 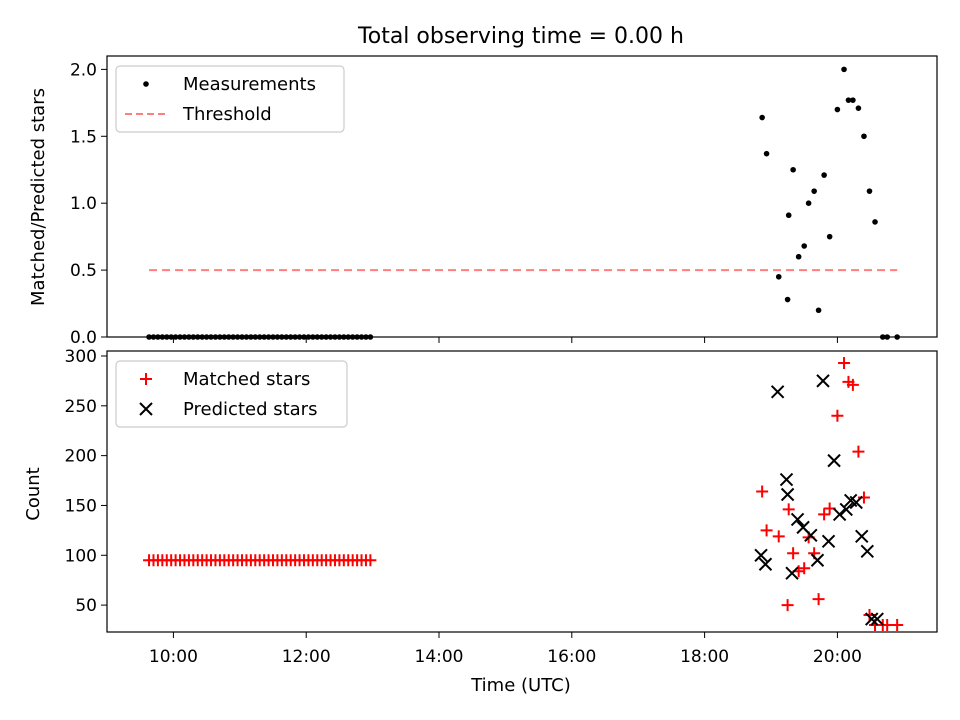 What do you see at coordinates (704, 657) in the screenshot?
I see `x-tick-label: 18:00` at bounding box center [704, 657].